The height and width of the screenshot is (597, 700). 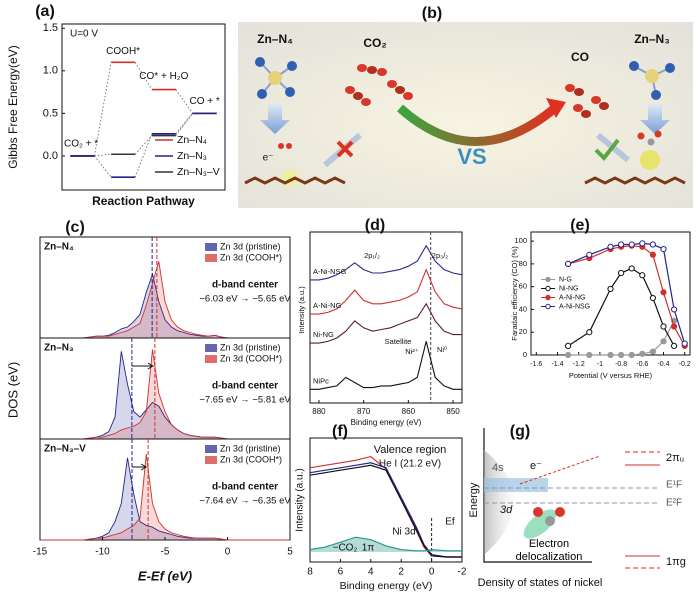 I want to click on zn-n4-cluster, so click(x=276, y=78).